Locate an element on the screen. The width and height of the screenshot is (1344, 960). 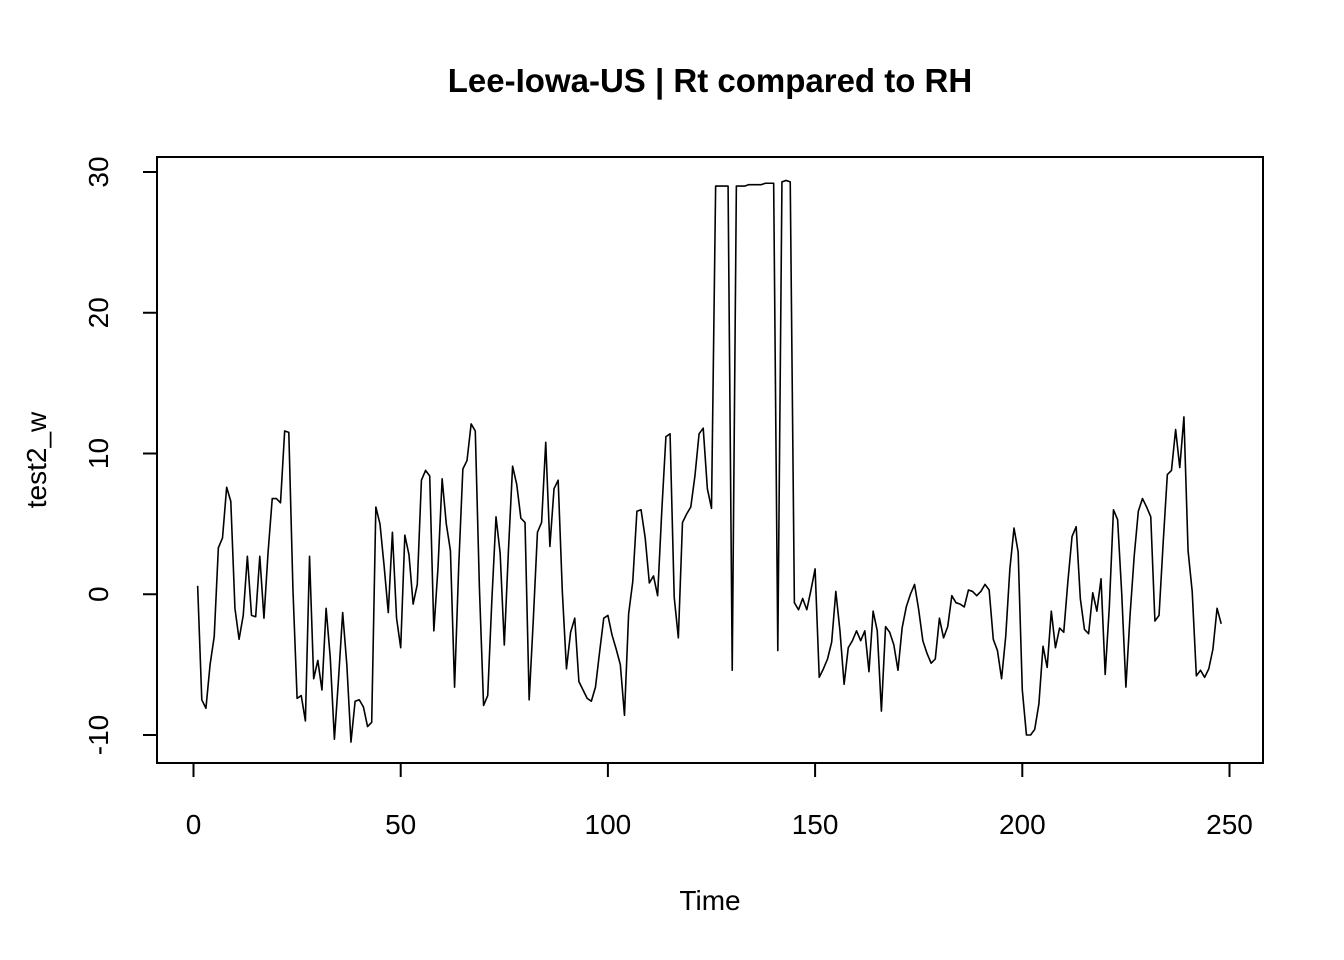
x-tick-label: 200 is located at coordinates (1022, 824).